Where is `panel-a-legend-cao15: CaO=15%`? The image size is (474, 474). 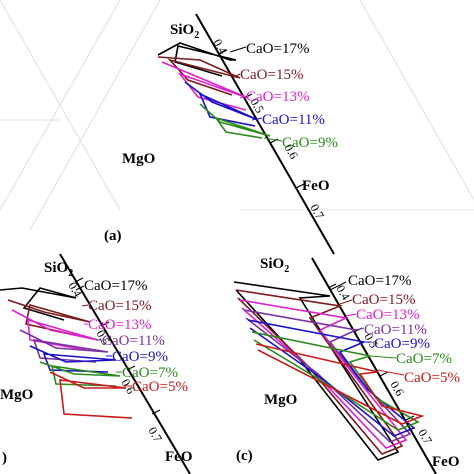 panel-a-legend-cao15: CaO=15% is located at coordinates (271, 75).